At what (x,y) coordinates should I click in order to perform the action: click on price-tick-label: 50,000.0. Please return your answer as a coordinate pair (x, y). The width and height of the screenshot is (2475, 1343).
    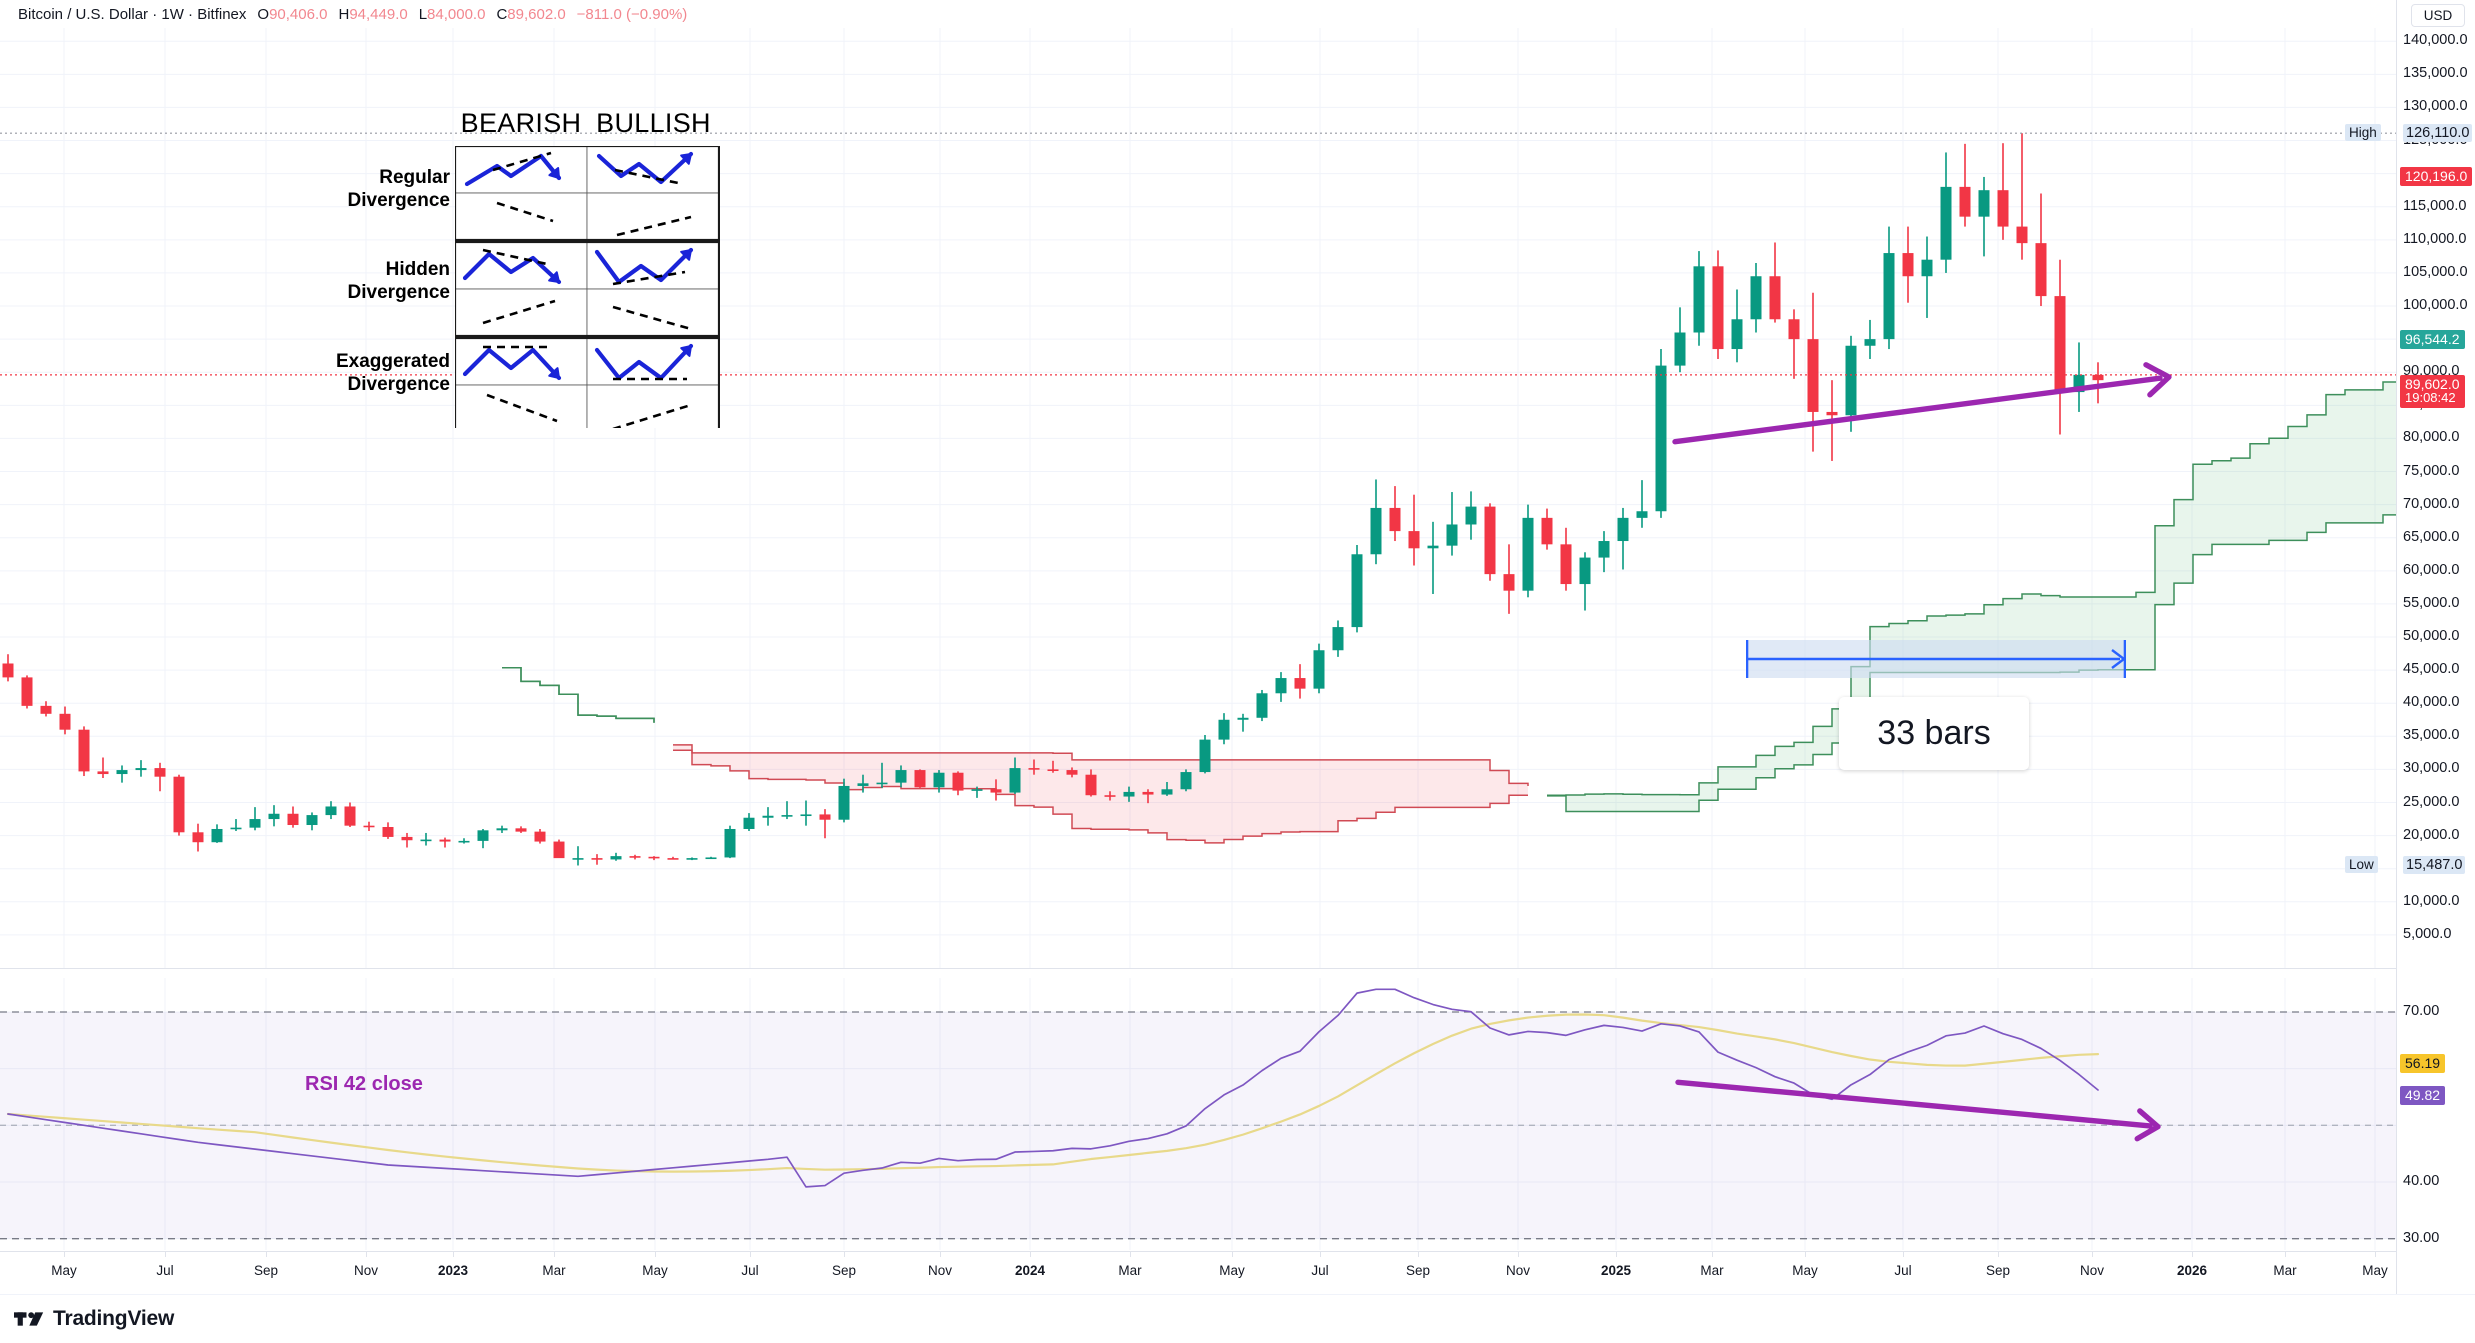
    Looking at the image, I should click on (2431, 636).